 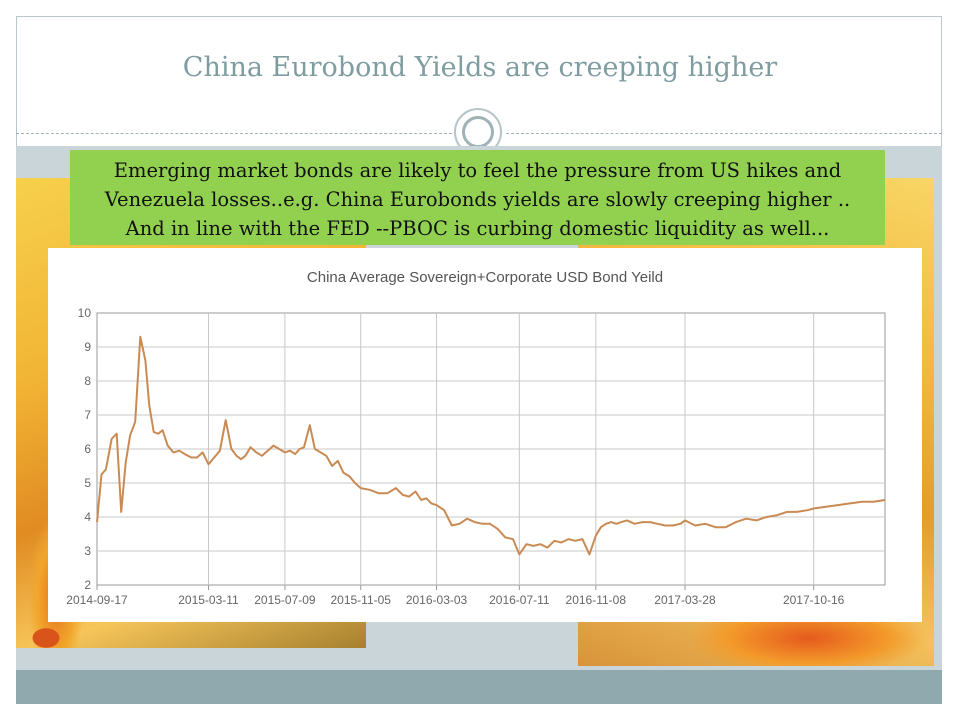 I want to click on y-tick-label: 6, so click(x=87, y=449).